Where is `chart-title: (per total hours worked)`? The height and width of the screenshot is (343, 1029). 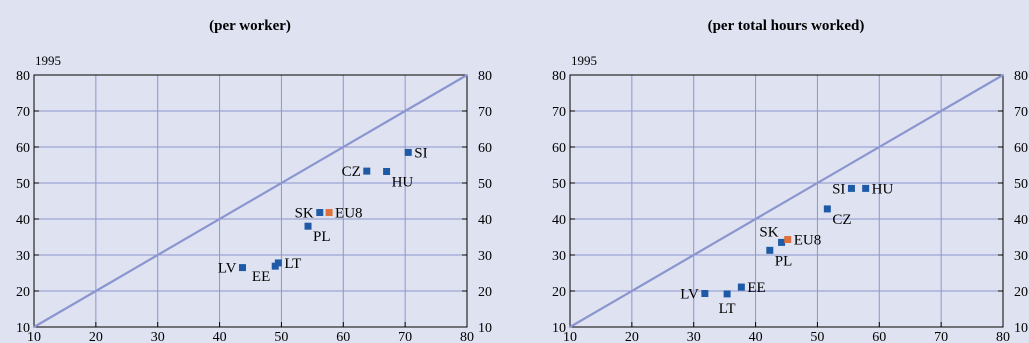 chart-title: (per total hours worked) is located at coordinates (786, 26).